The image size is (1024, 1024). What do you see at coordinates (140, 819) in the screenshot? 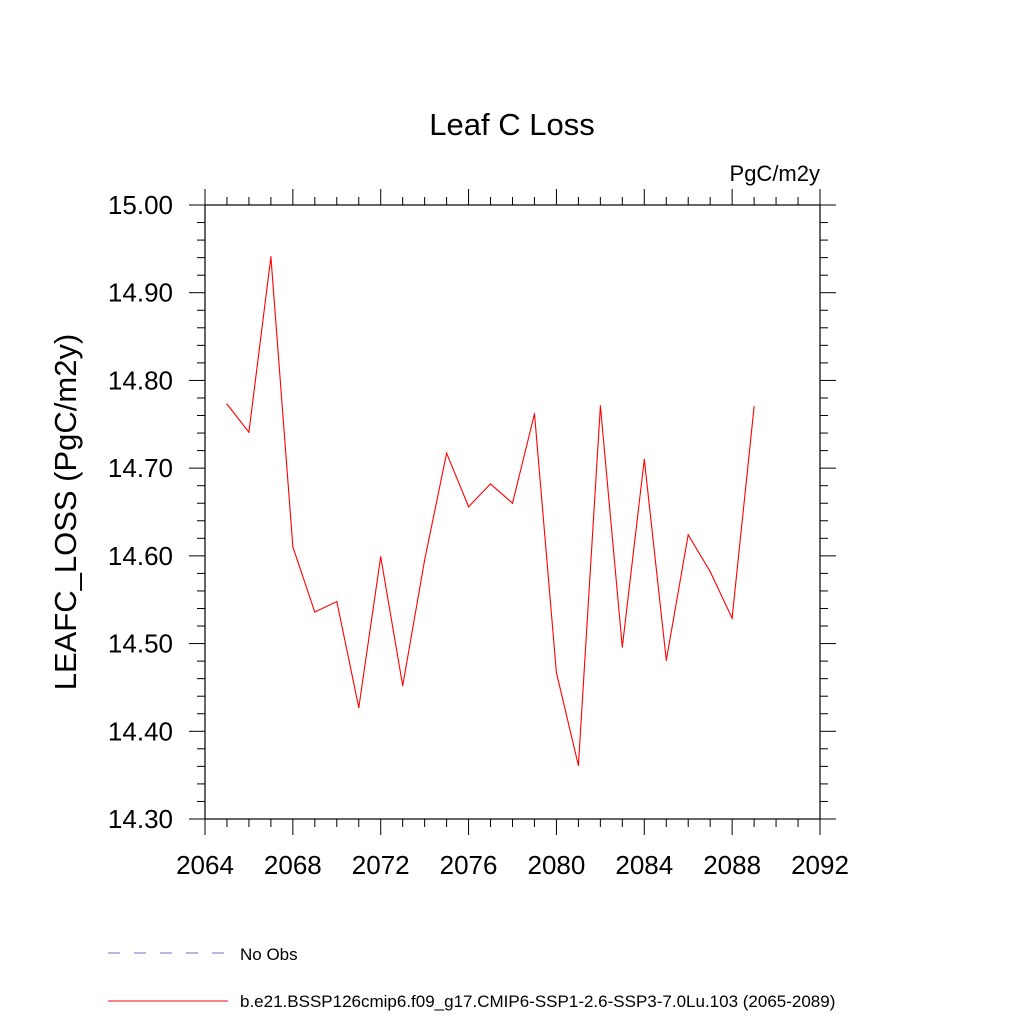
I see `y-tick-label: 14.30` at bounding box center [140, 819].